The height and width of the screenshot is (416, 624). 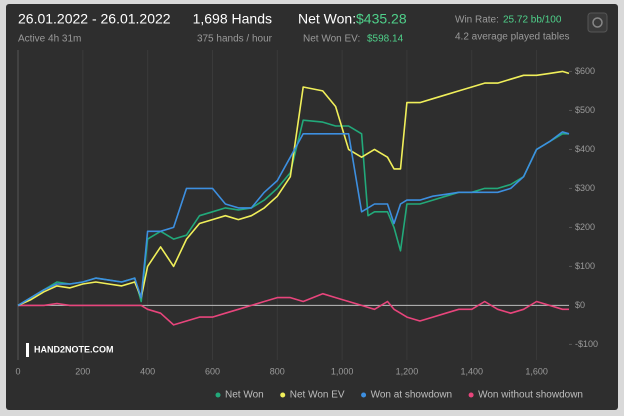 What do you see at coordinates (381, 19) in the screenshot?
I see `net-won-value: $435.28` at bounding box center [381, 19].